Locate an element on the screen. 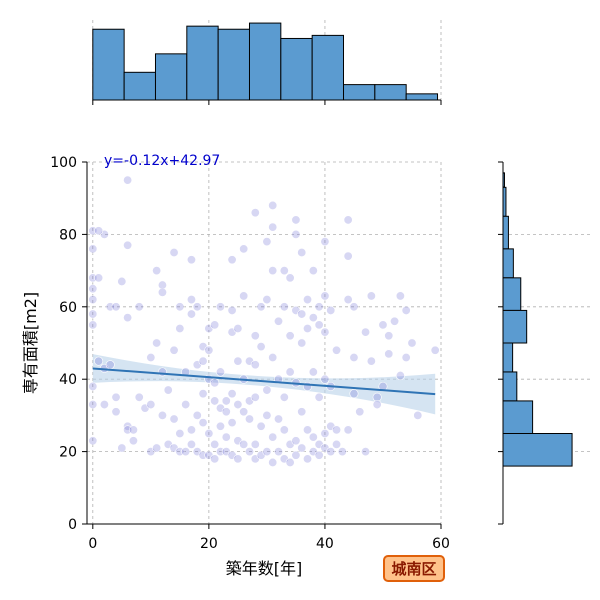  y-tick-label: 80 is located at coordinates (68, 235).